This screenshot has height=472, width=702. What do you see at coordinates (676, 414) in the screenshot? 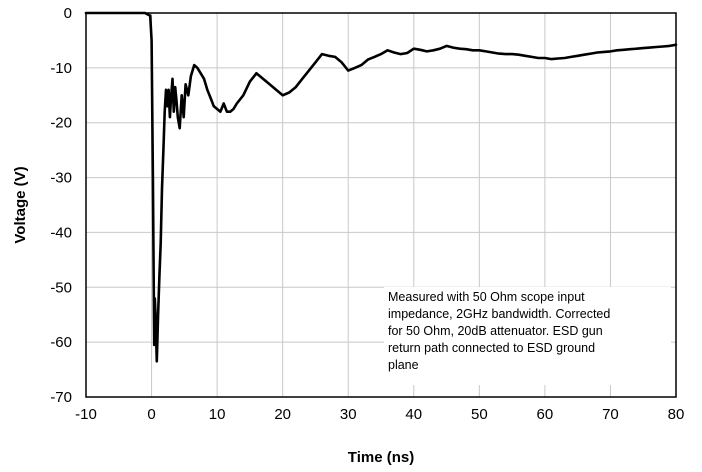
I see `x-tick-label: 80` at bounding box center [676, 414].